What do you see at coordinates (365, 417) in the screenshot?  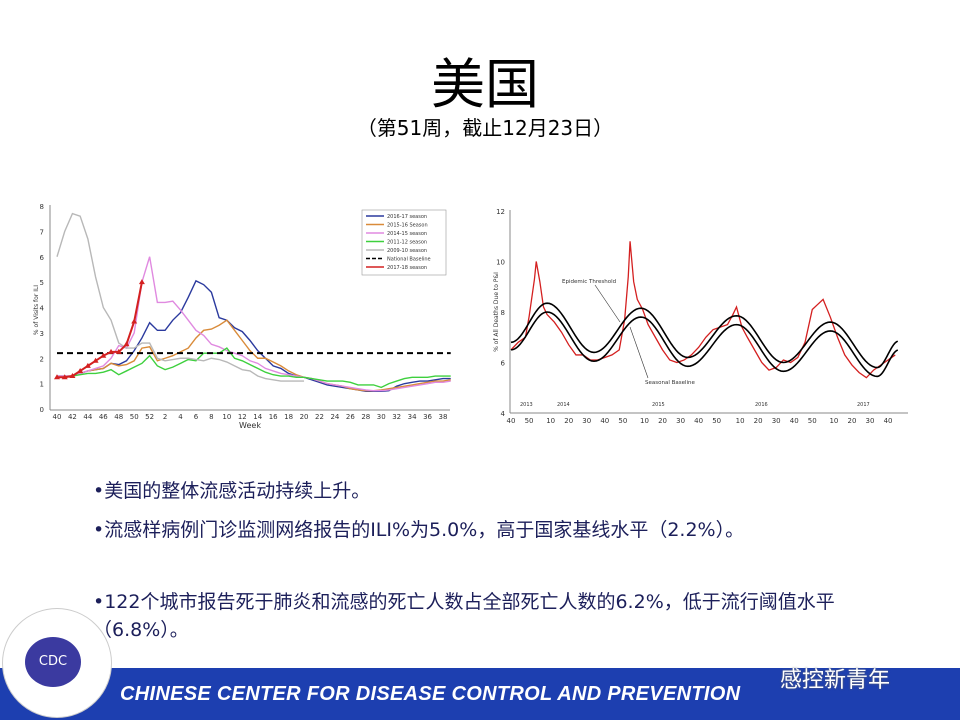 I see `x-tick-label: 28` at bounding box center [365, 417].